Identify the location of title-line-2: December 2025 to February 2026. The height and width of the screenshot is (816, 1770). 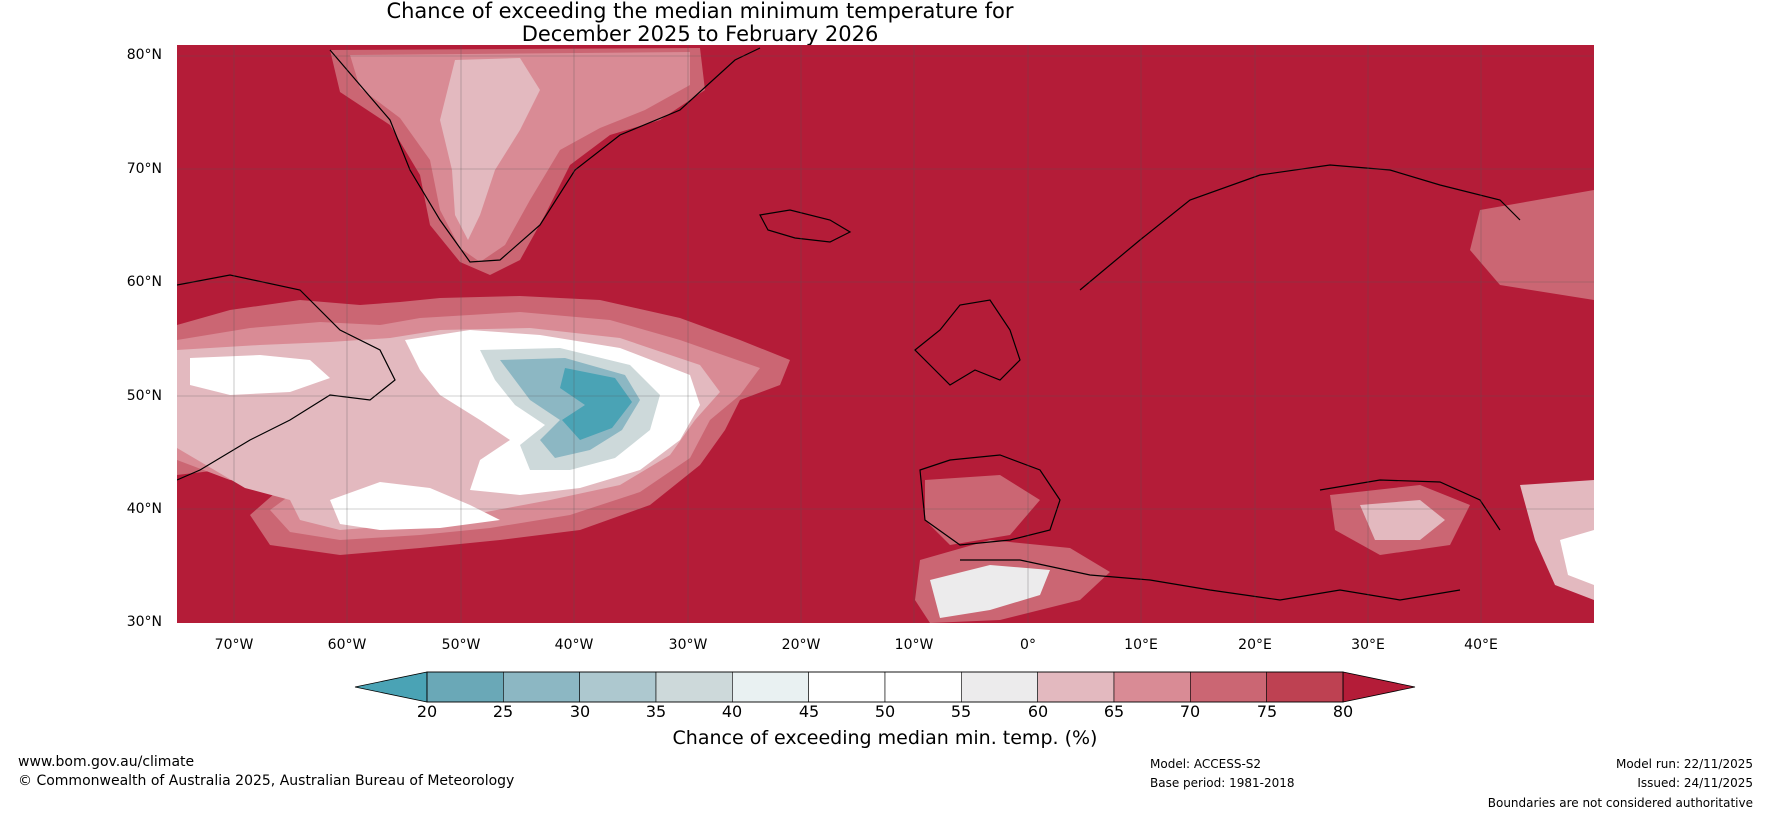
(700, 34).